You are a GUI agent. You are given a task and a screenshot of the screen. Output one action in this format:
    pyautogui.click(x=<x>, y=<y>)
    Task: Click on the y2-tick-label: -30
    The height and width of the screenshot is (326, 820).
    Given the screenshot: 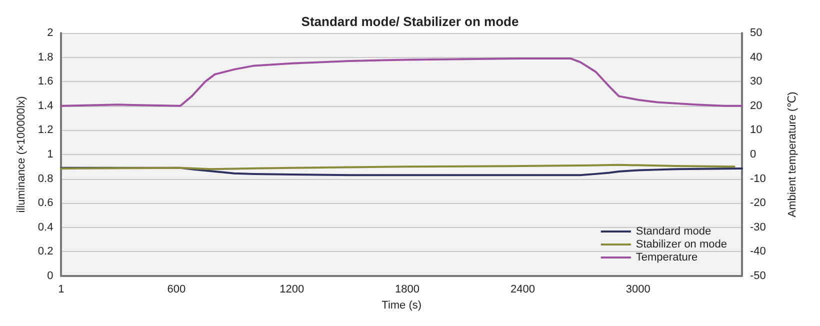 What is the action you would take?
    pyautogui.click(x=758, y=227)
    